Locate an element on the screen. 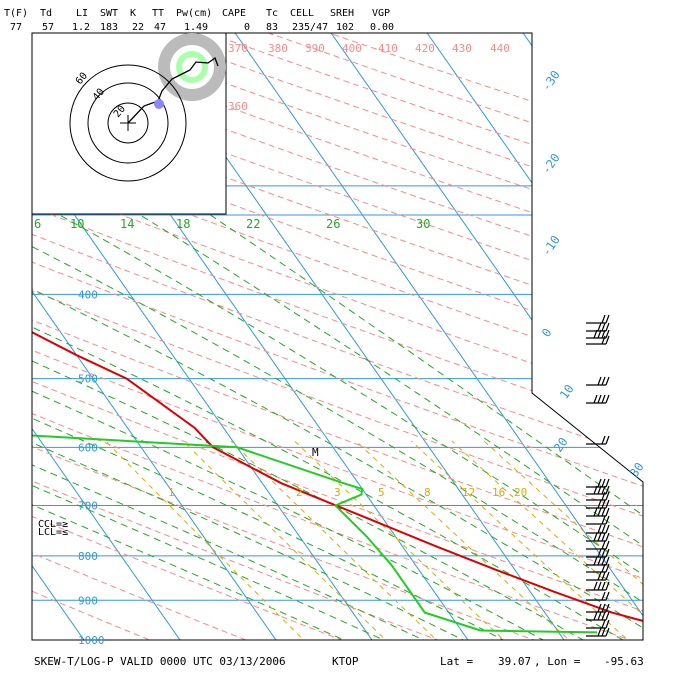 Image resolution: width=680 pixels, height=680 pixels. header-value: 47 is located at coordinates (160, 27).